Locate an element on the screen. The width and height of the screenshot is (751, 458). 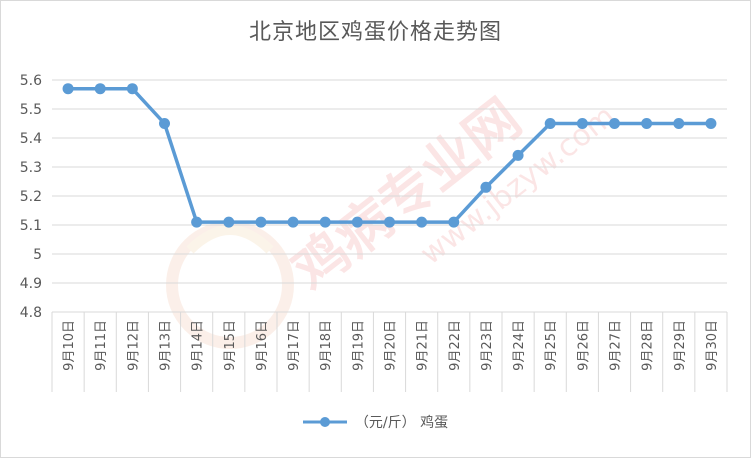
y-tick-label: 5 is located at coordinates (37, 255).